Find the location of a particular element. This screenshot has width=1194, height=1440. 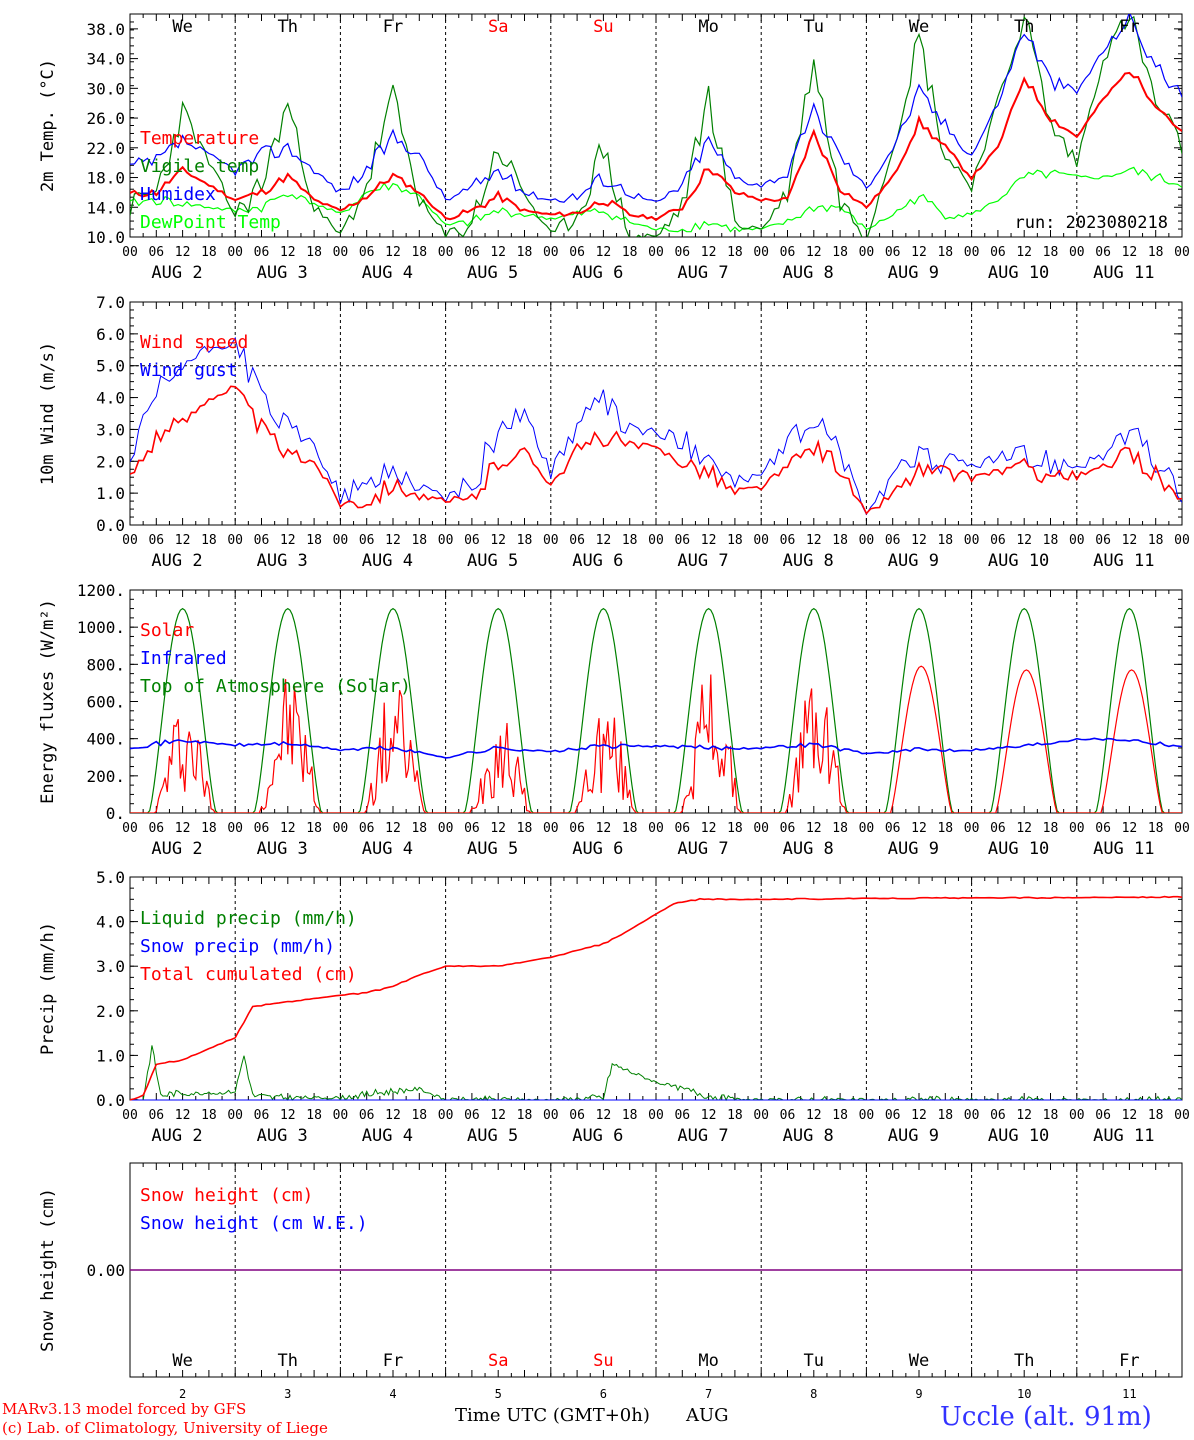

temp-date-label: AUG 7 is located at coordinates (702, 273).